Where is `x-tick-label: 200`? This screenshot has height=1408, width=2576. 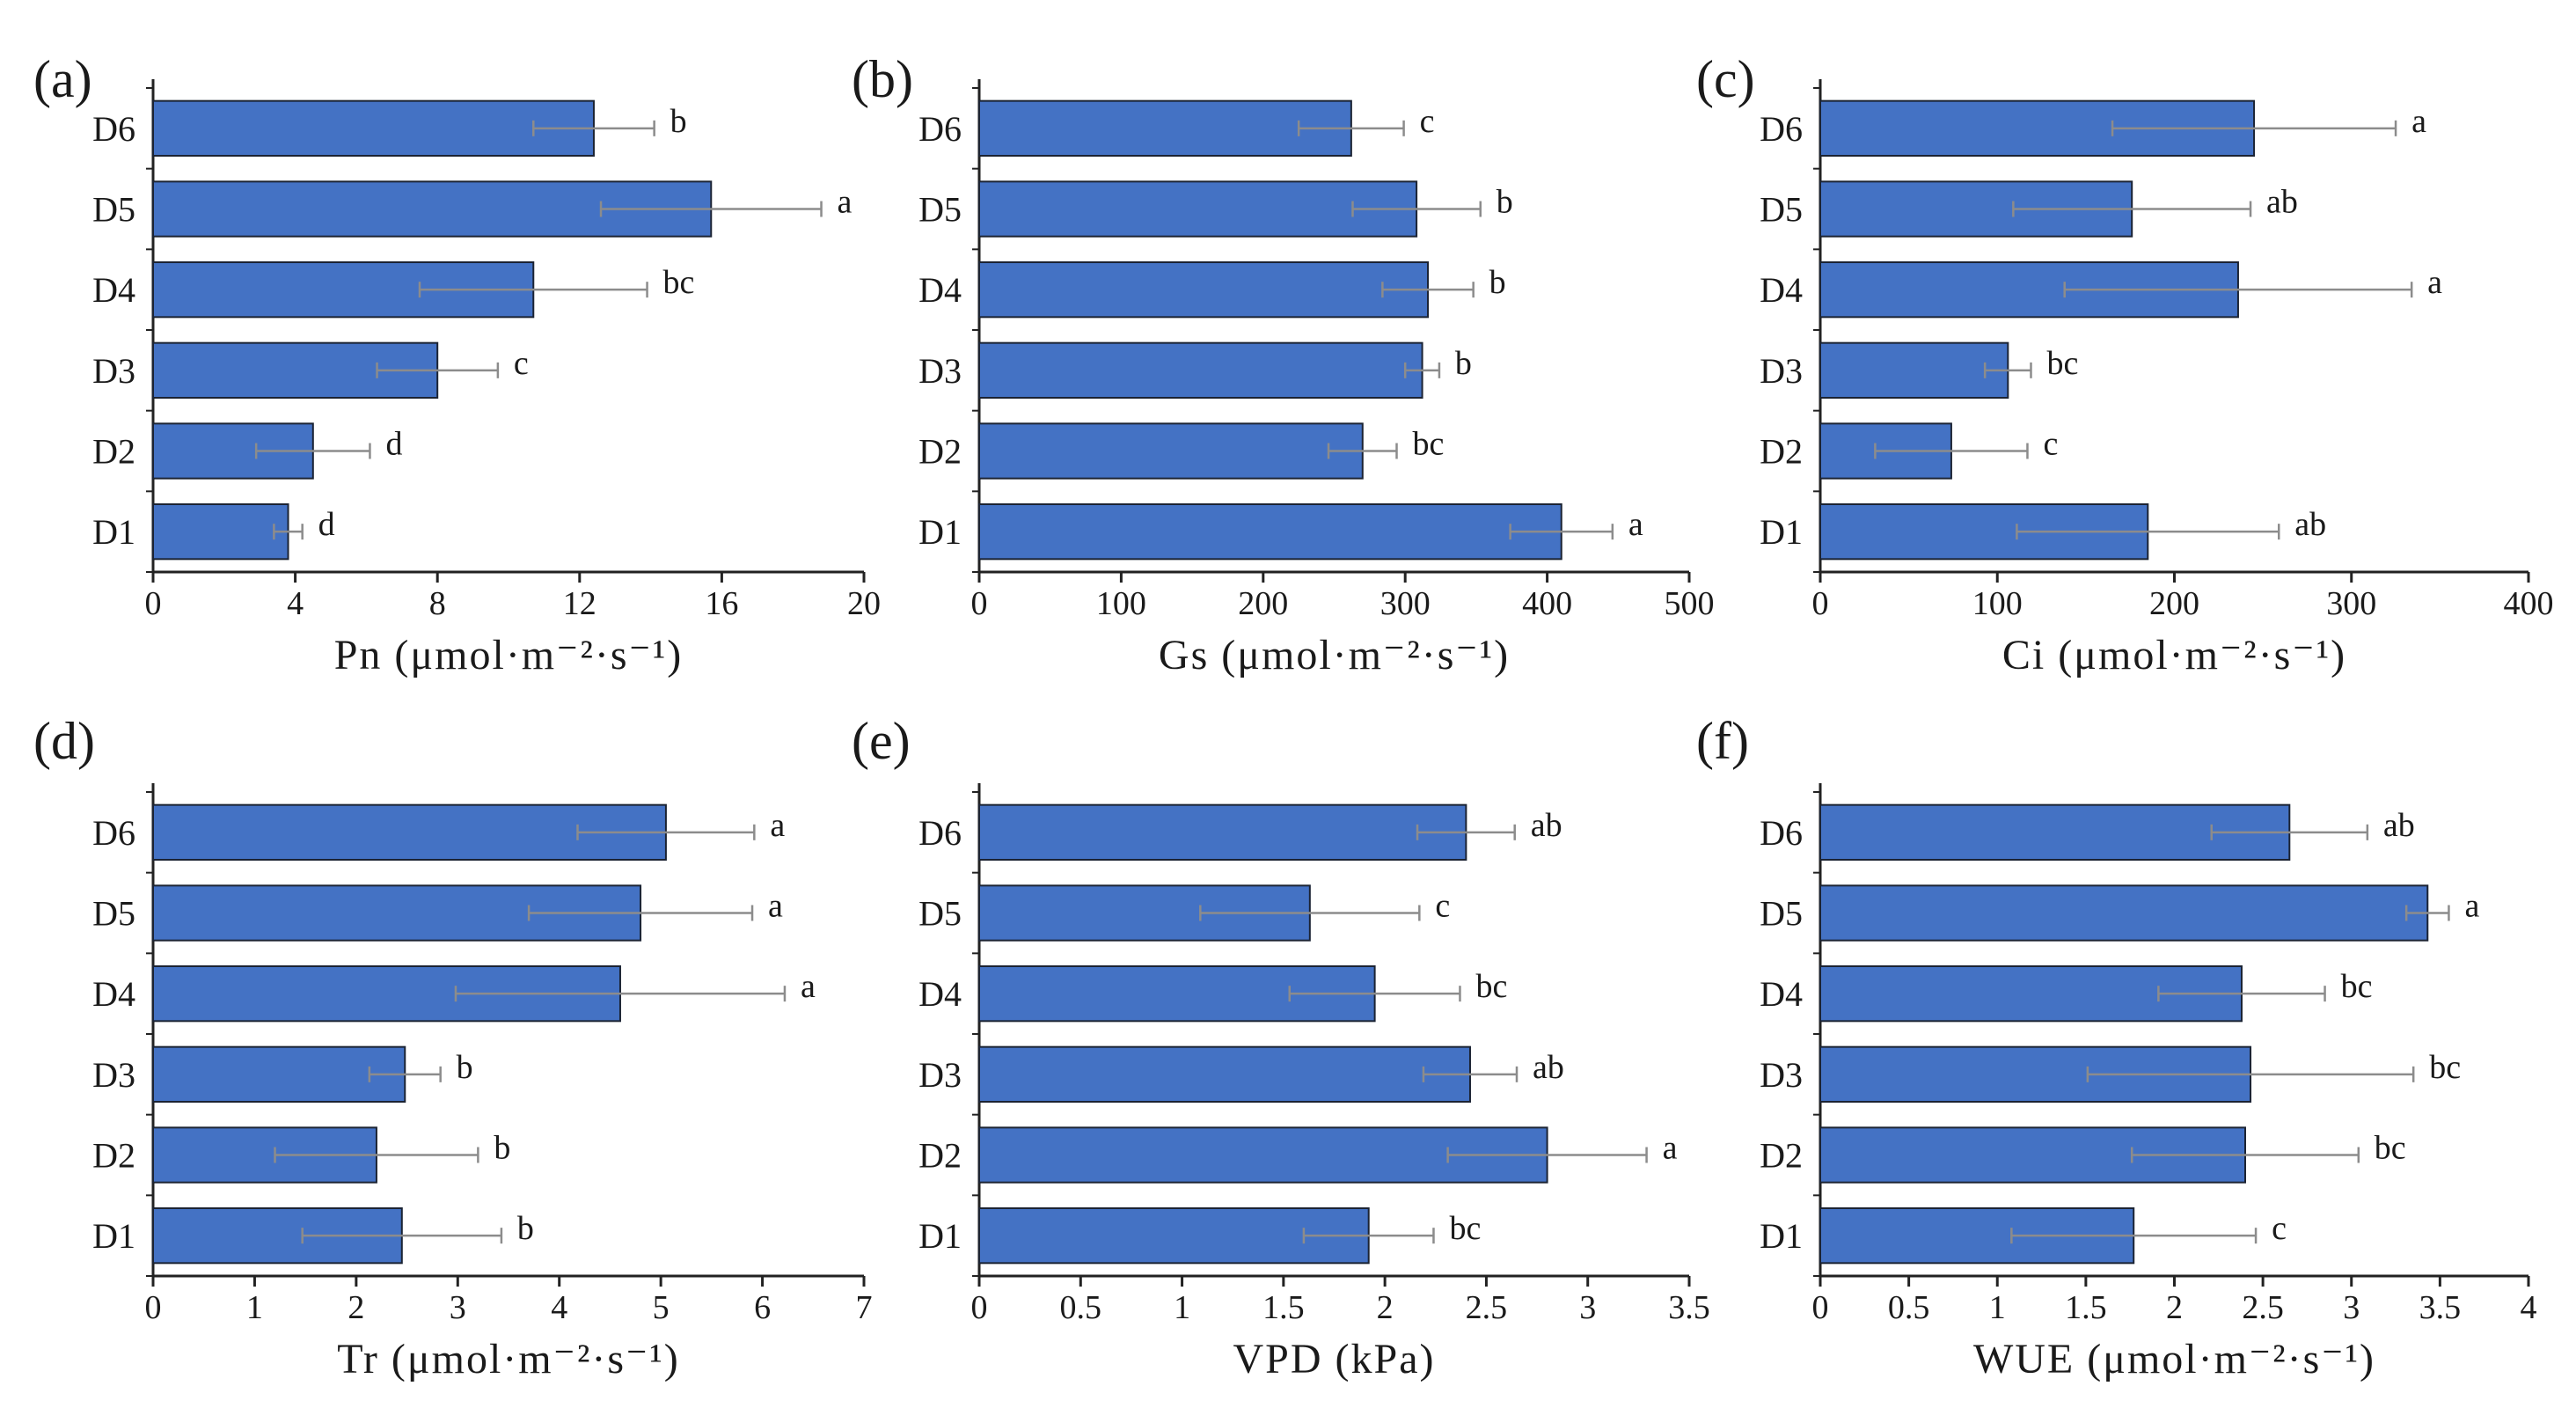
x-tick-label: 200 is located at coordinates (1263, 604).